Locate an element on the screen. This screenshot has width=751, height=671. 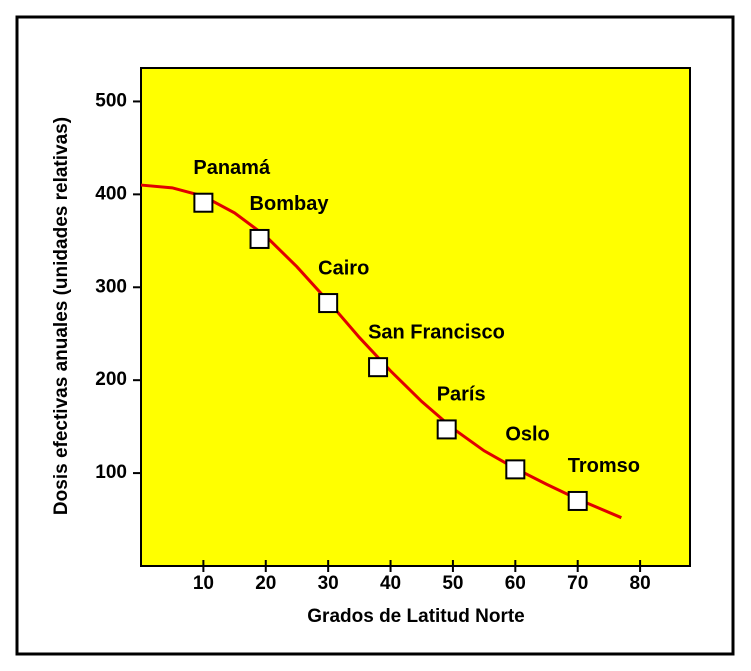
y-tick-label: 200 is located at coordinates (111, 379).